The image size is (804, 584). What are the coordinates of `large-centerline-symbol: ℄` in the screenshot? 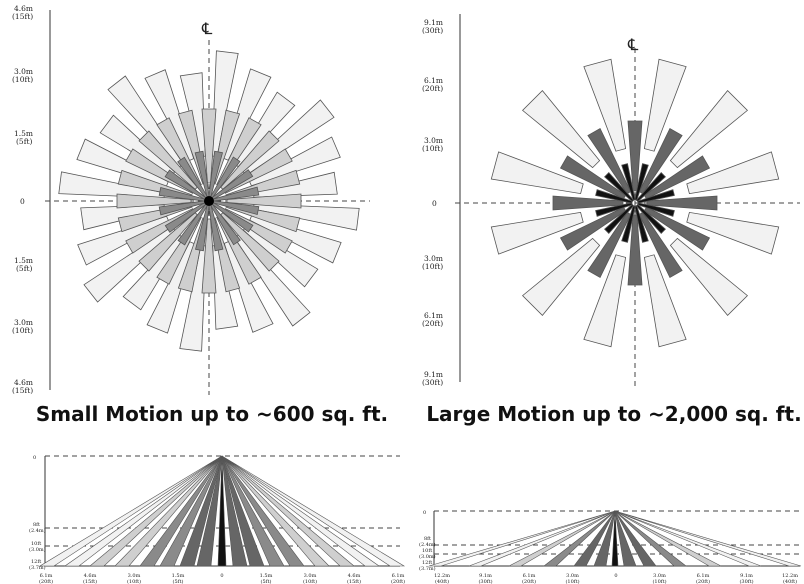 It's located at (633, 44).